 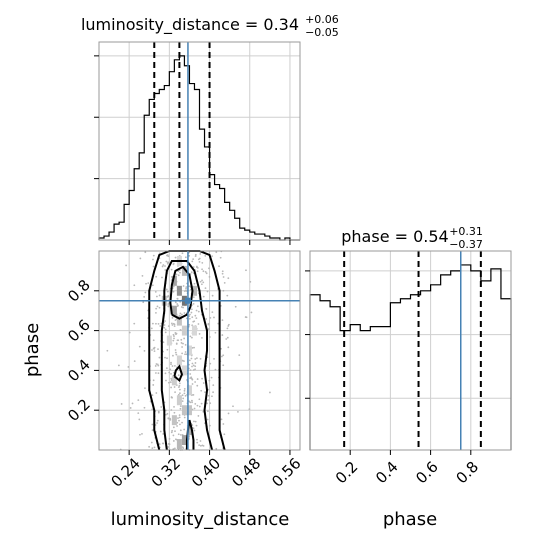 I want to click on hist-phase-xtick-label: 0.4, so click(x=387, y=473).